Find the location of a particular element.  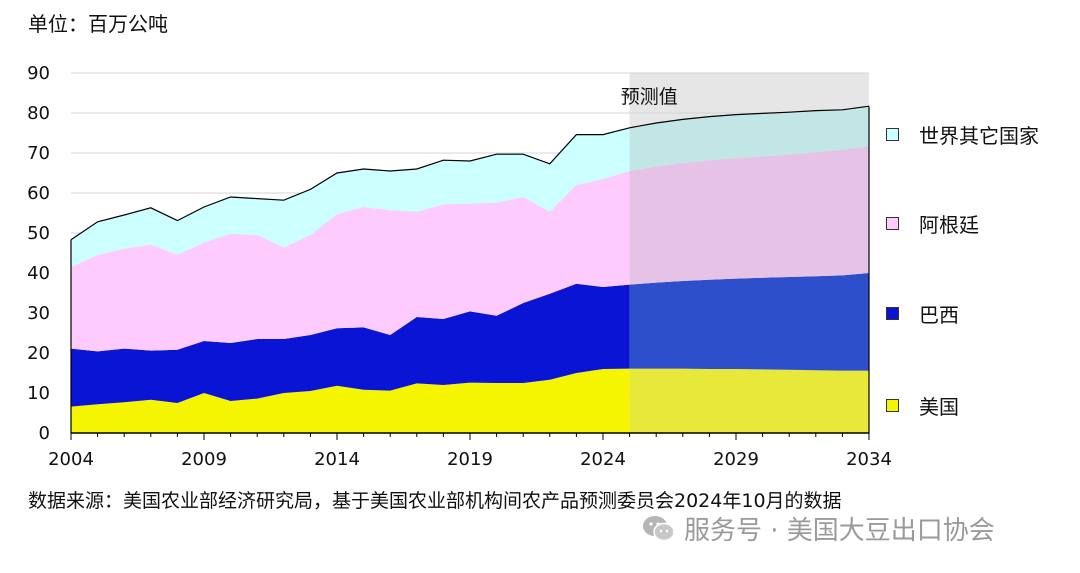

y-tick-label-60: 60 is located at coordinates (38, 193).